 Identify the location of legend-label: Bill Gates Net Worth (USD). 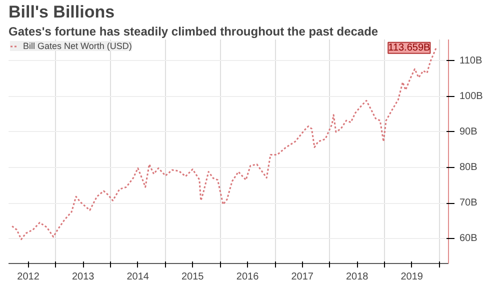
(77, 46).